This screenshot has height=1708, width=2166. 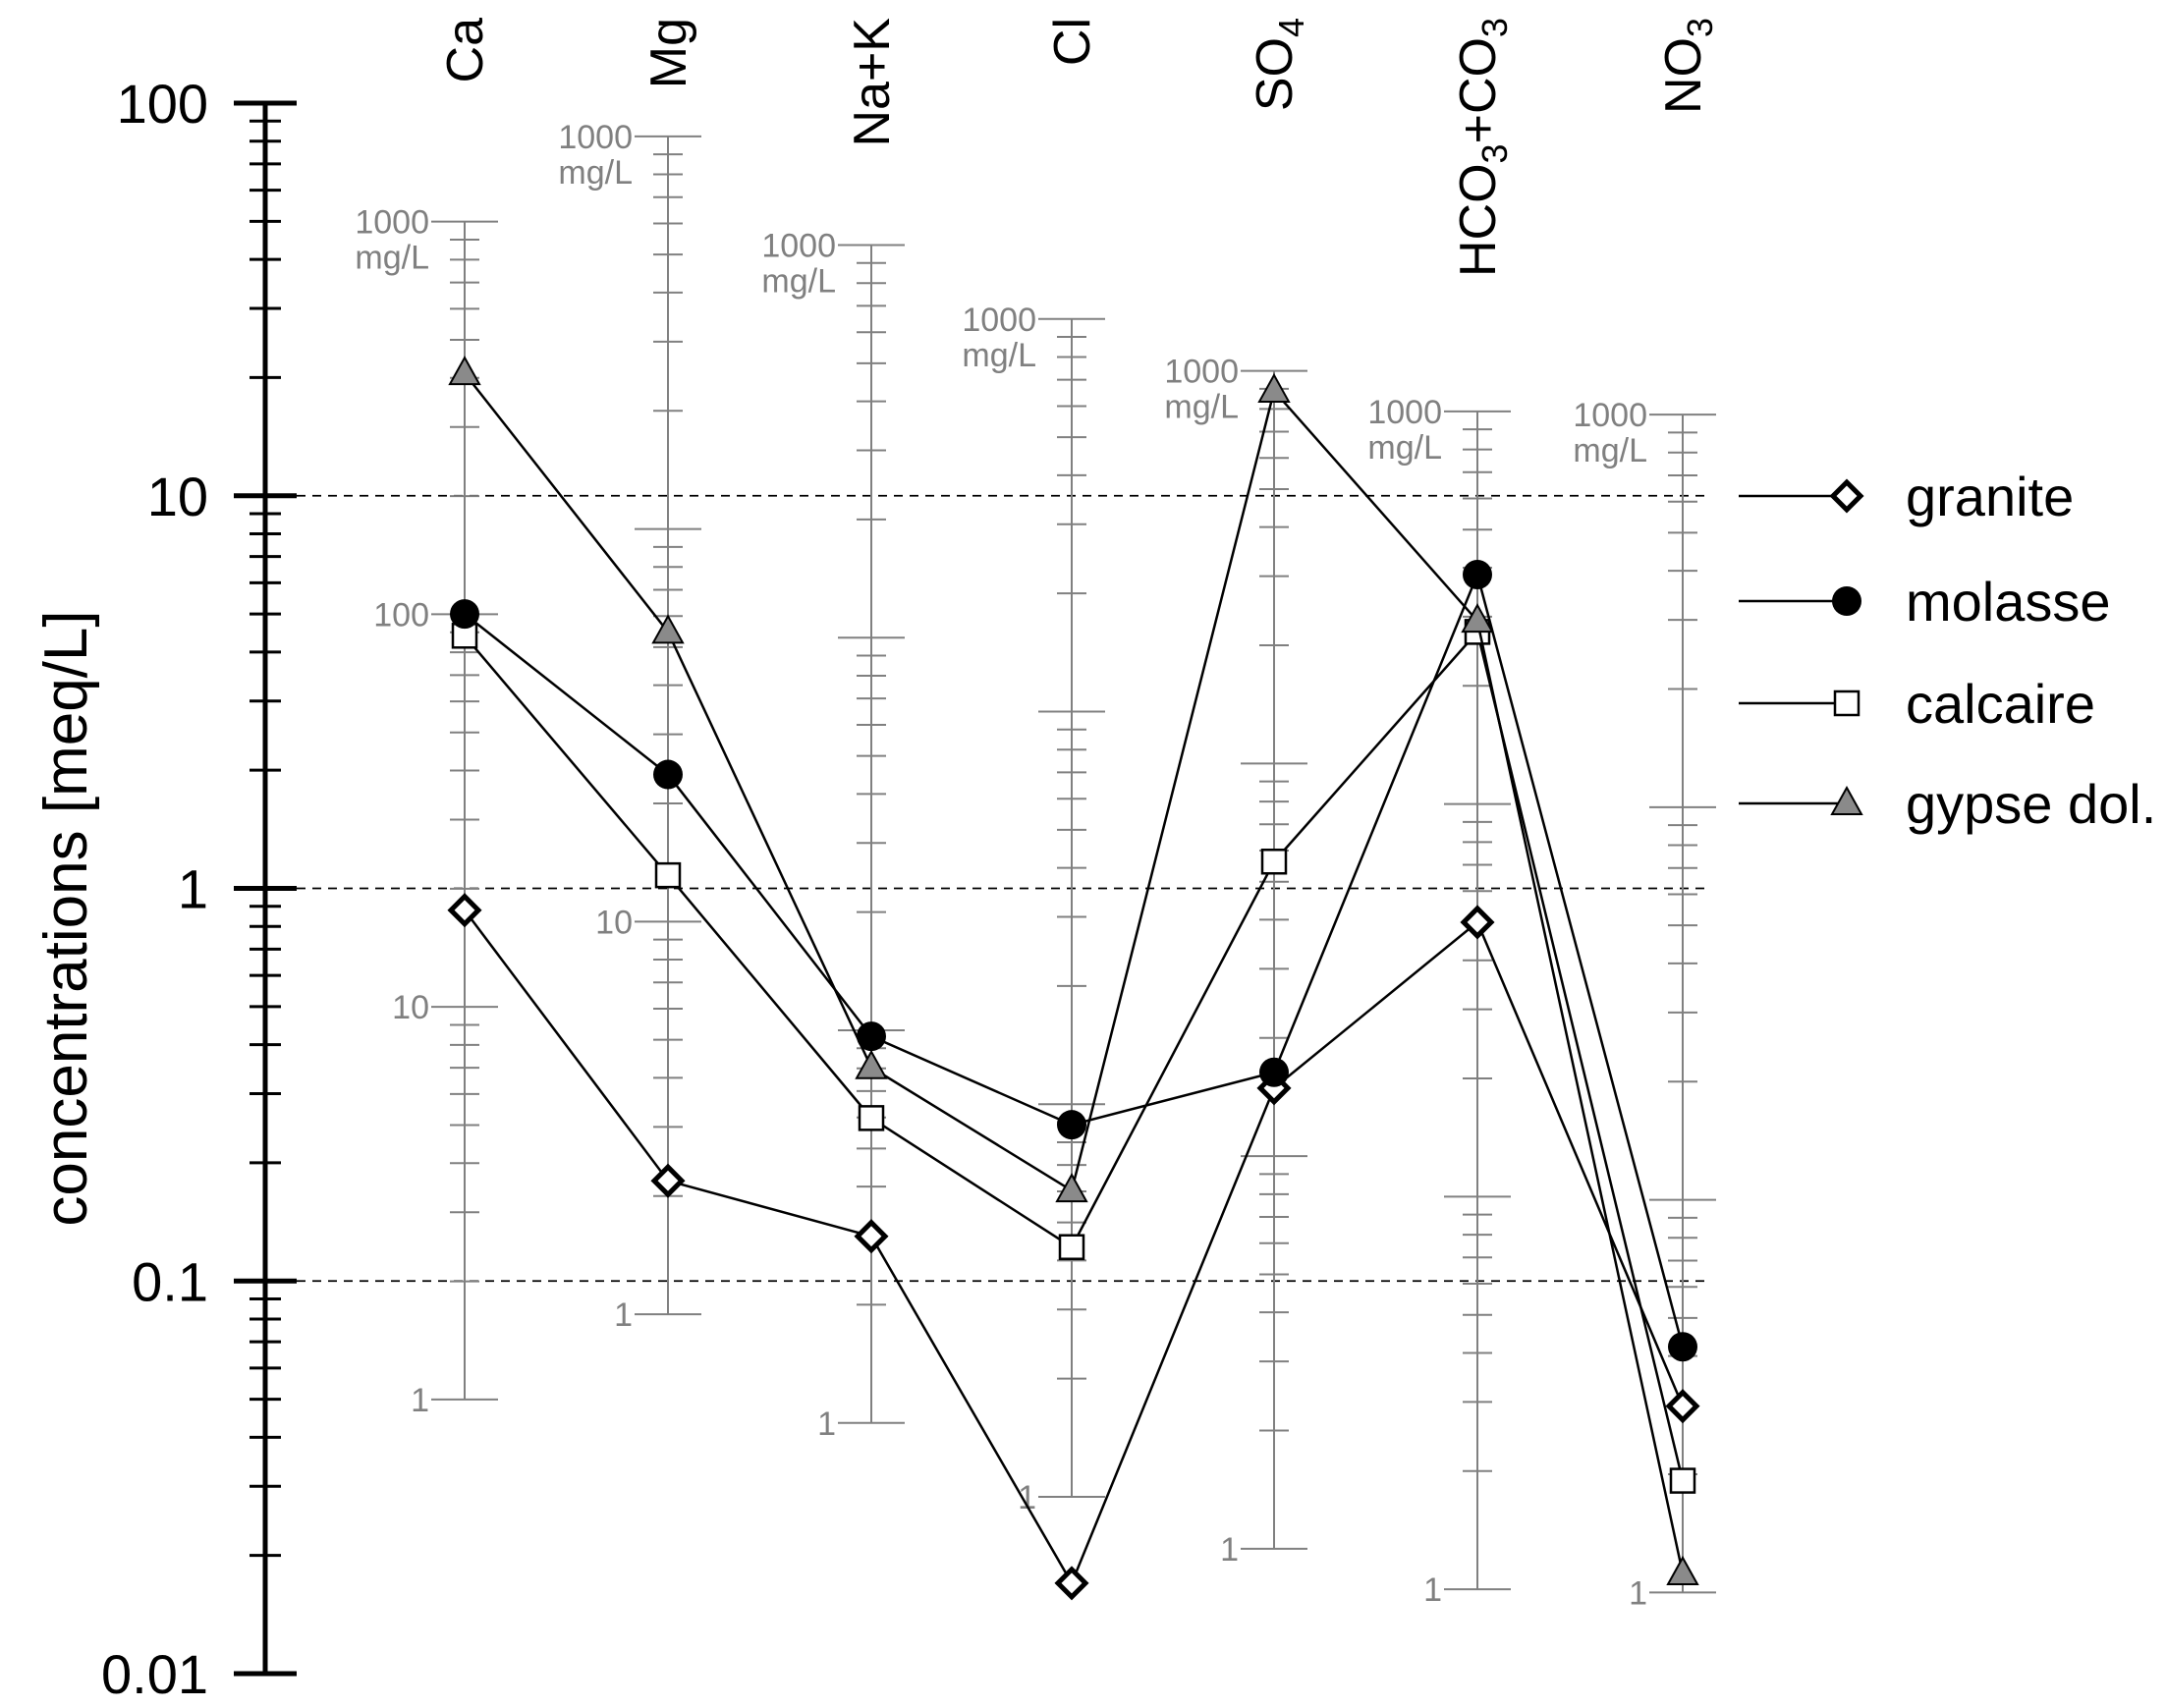 I want to click on y-tick-label: 100, so click(x=162, y=104).